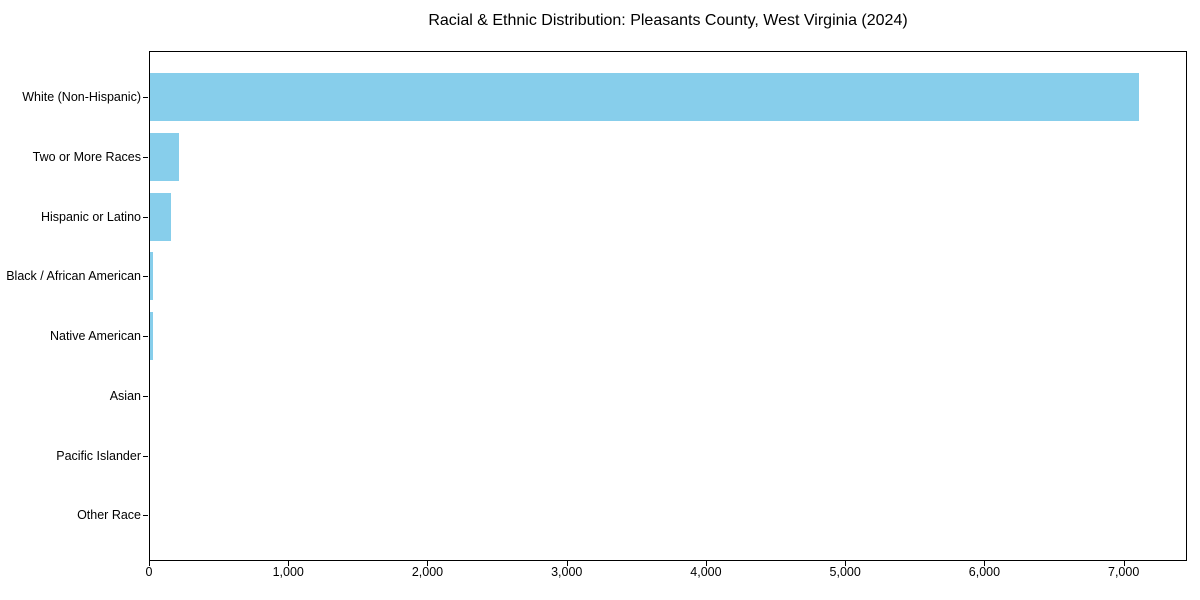 The height and width of the screenshot is (600, 1200). Describe the element at coordinates (86, 157) in the screenshot. I see `y-tick-label: Two or More Races` at that location.